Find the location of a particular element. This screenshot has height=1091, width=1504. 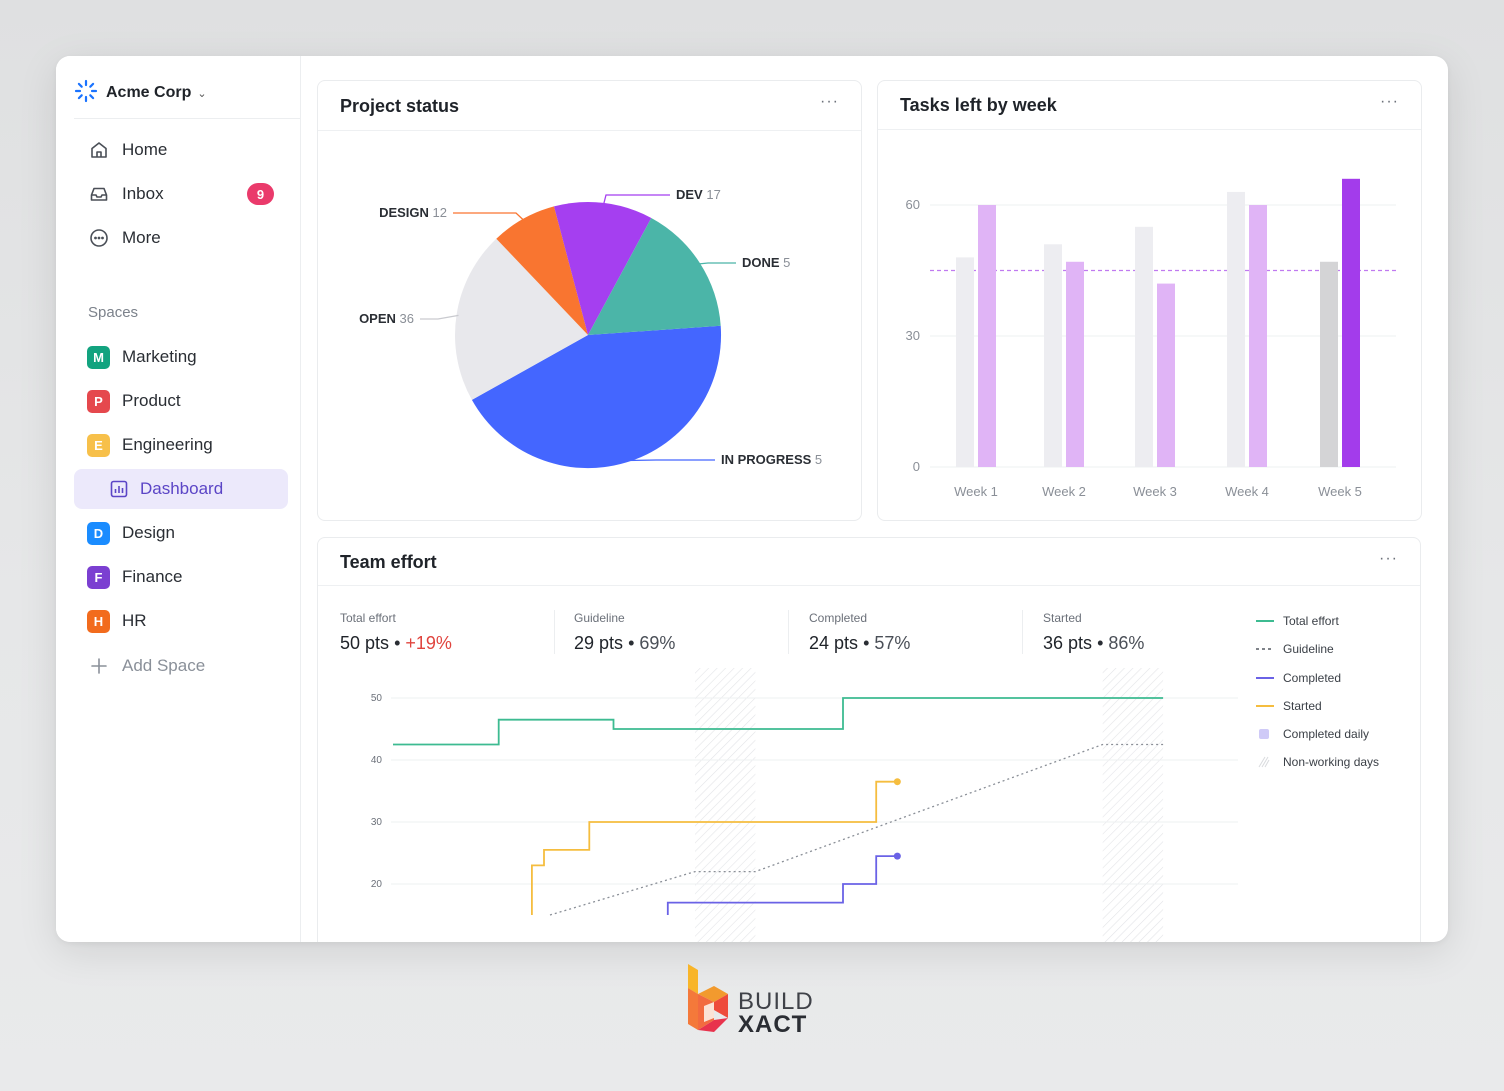

x-tick-label: Week 4 is located at coordinates (1247, 491).